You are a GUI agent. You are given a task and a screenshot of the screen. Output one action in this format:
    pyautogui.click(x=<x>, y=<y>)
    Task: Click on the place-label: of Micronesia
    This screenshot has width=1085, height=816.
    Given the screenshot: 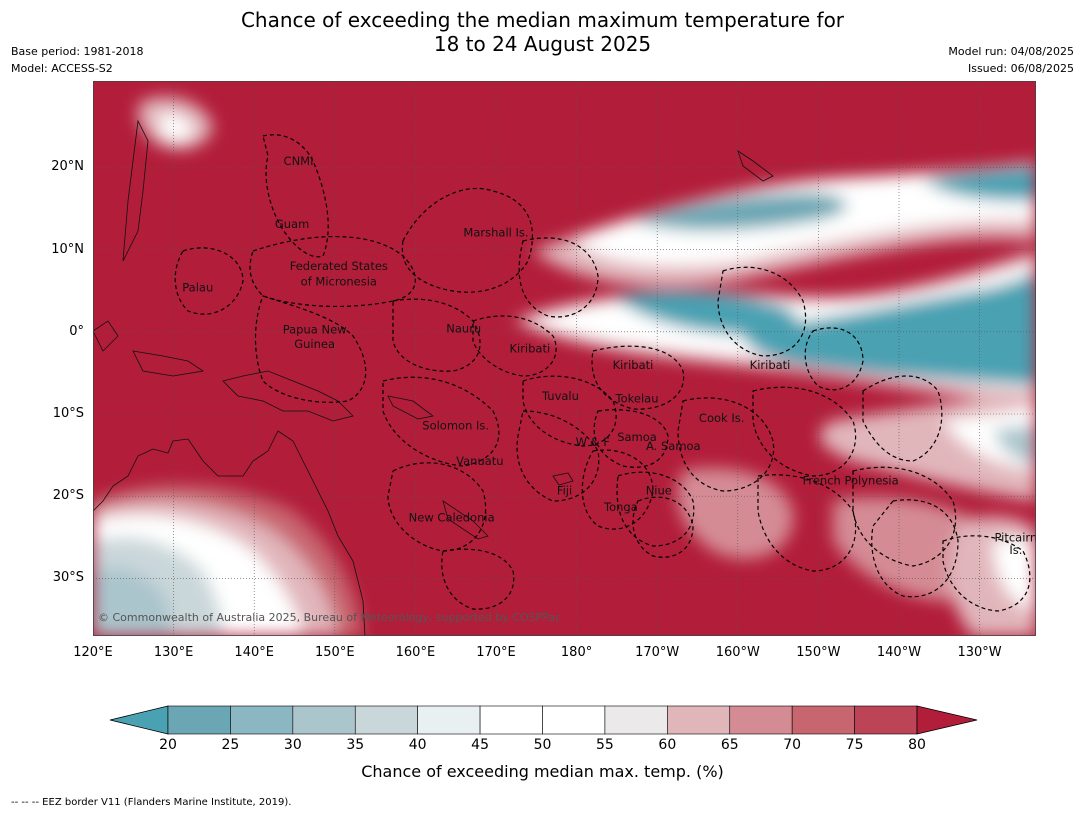 What is the action you would take?
    pyautogui.click(x=339, y=282)
    